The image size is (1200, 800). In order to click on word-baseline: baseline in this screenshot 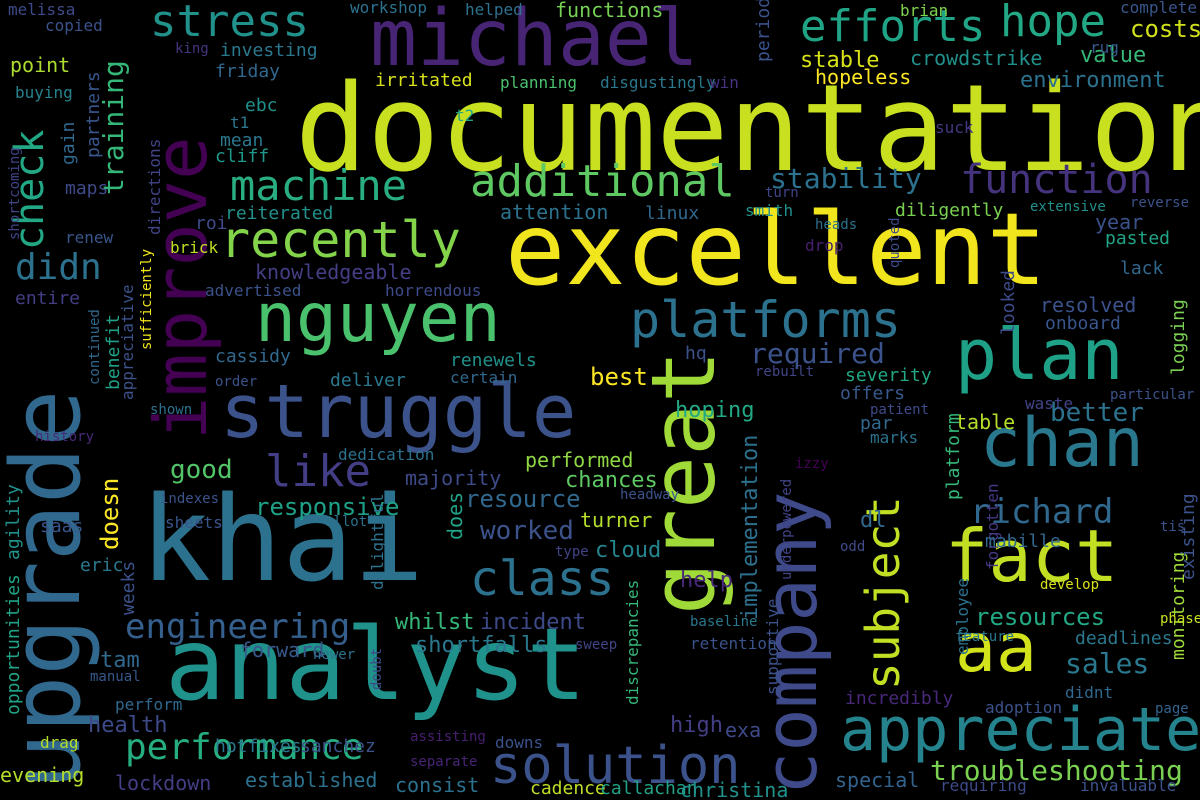, I will do `click(724, 622)`.